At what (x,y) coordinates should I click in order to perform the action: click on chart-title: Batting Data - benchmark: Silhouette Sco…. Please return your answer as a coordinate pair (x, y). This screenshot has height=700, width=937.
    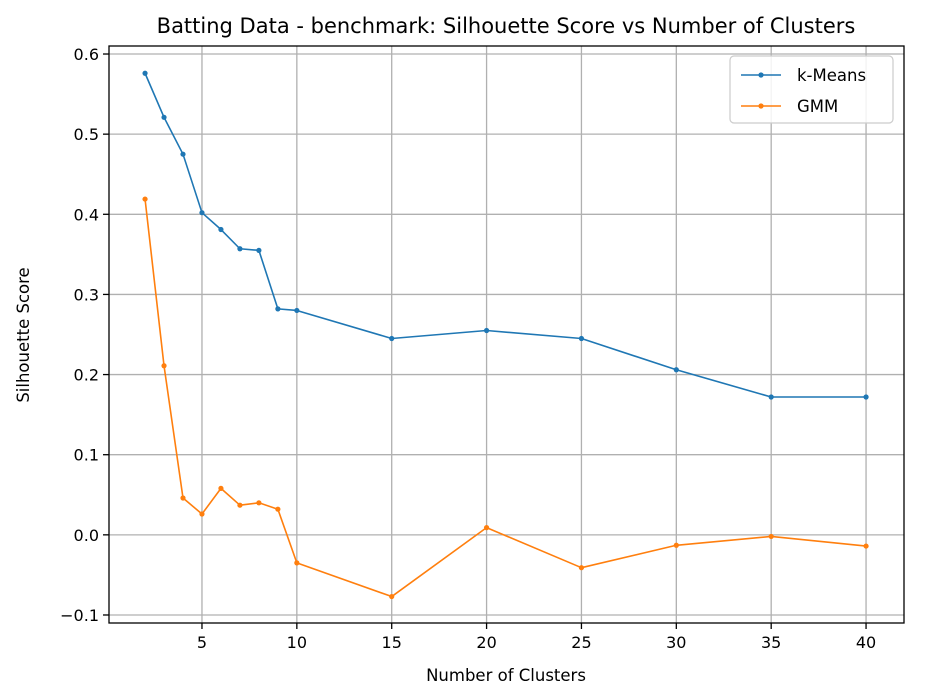
    Looking at the image, I should click on (506, 26).